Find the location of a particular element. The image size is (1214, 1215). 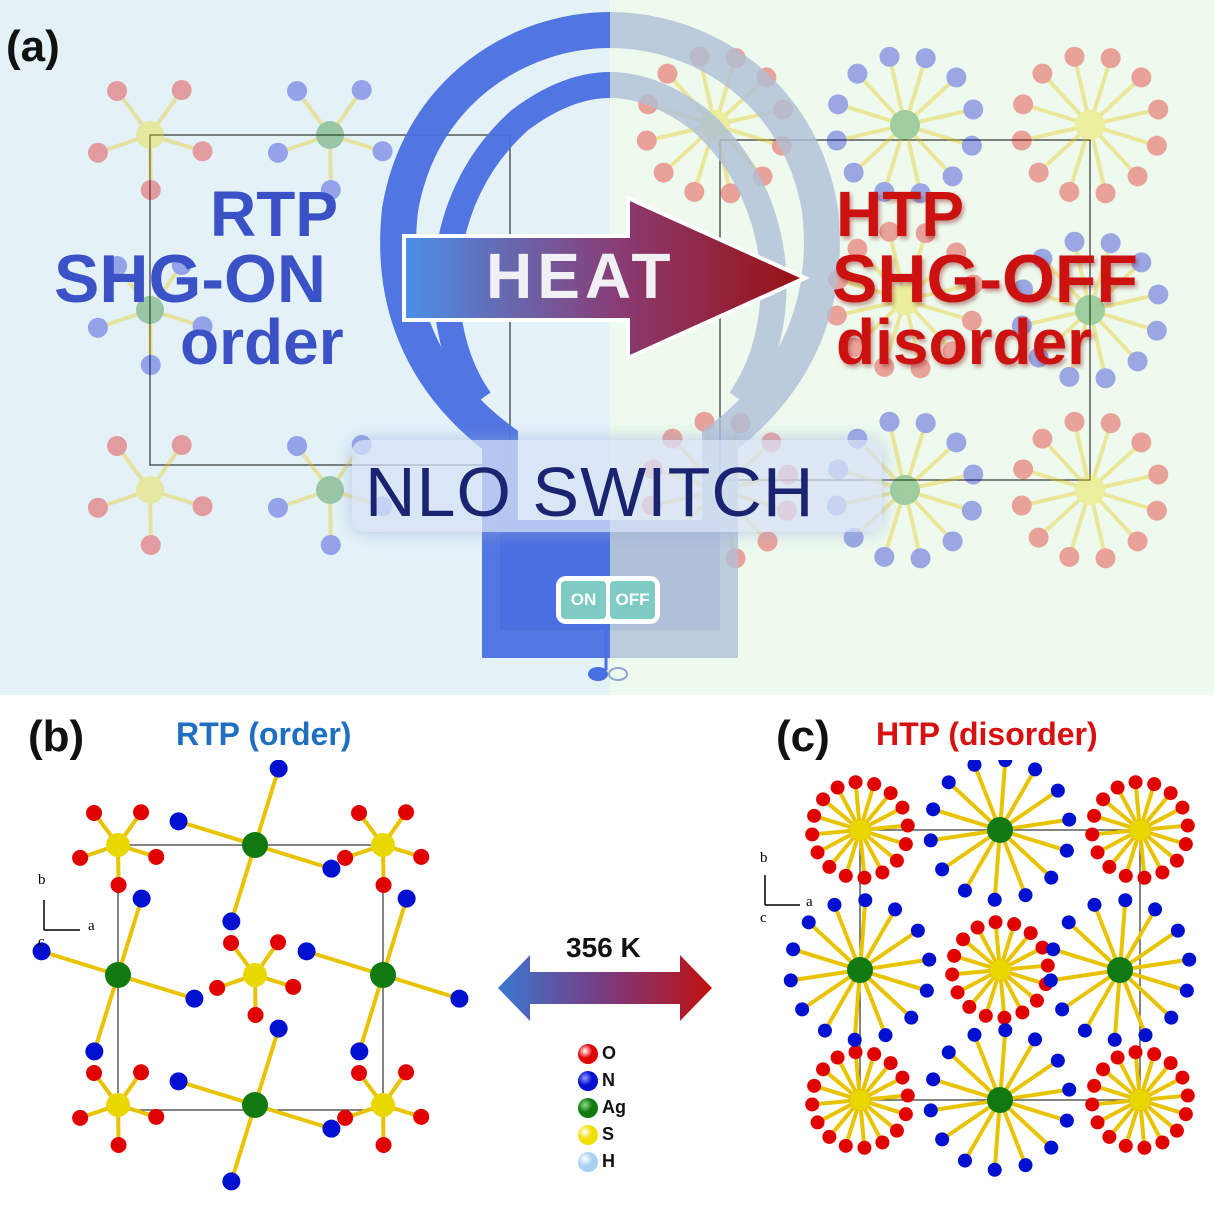

heat-arrow-label: HEAT is located at coordinates (581, 276).